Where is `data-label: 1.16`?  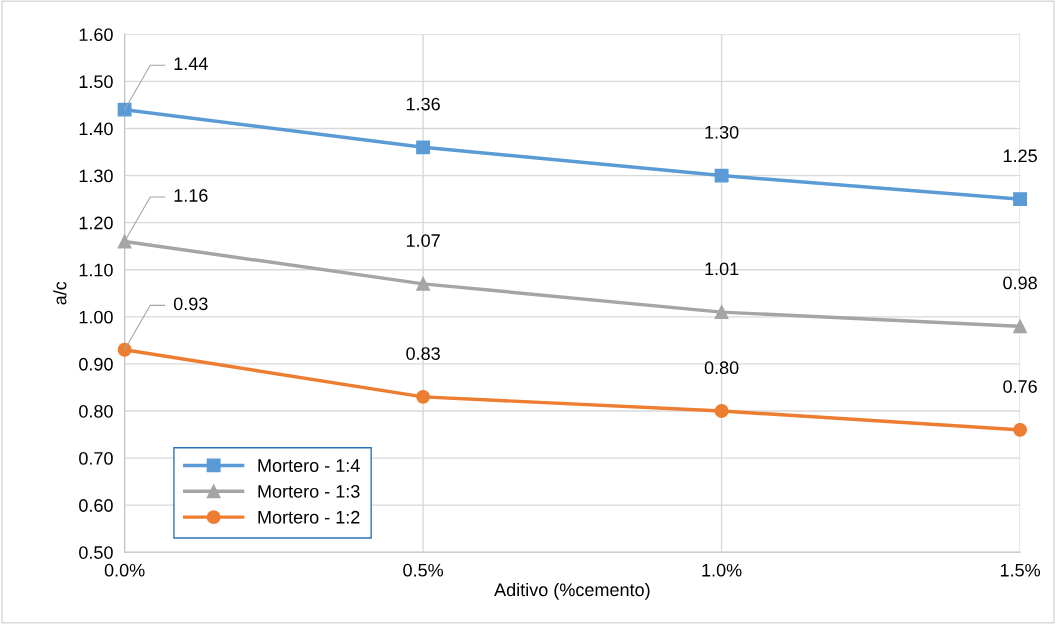
data-label: 1.16 is located at coordinates (191, 195).